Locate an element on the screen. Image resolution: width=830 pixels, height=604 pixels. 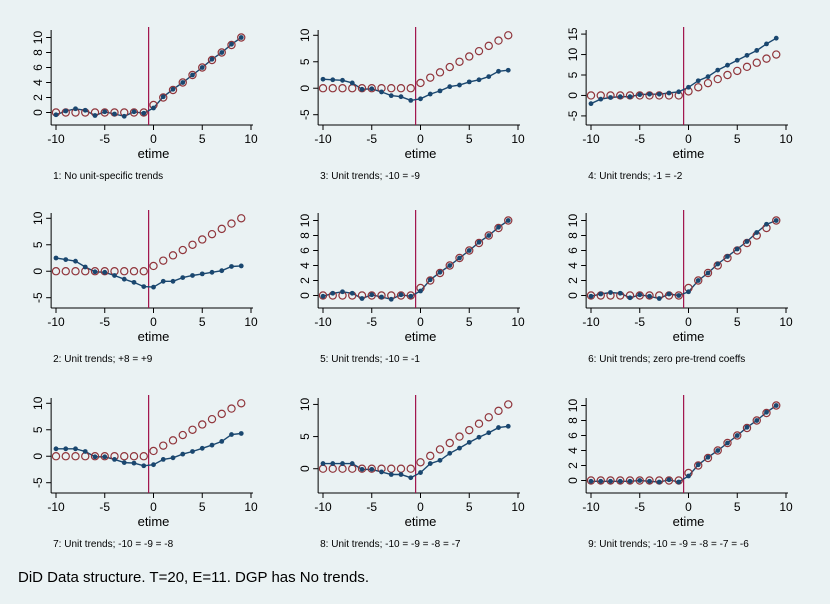
panel-title: 7: Unit trends; -10 = -9 = -8 is located at coordinates (113, 544).